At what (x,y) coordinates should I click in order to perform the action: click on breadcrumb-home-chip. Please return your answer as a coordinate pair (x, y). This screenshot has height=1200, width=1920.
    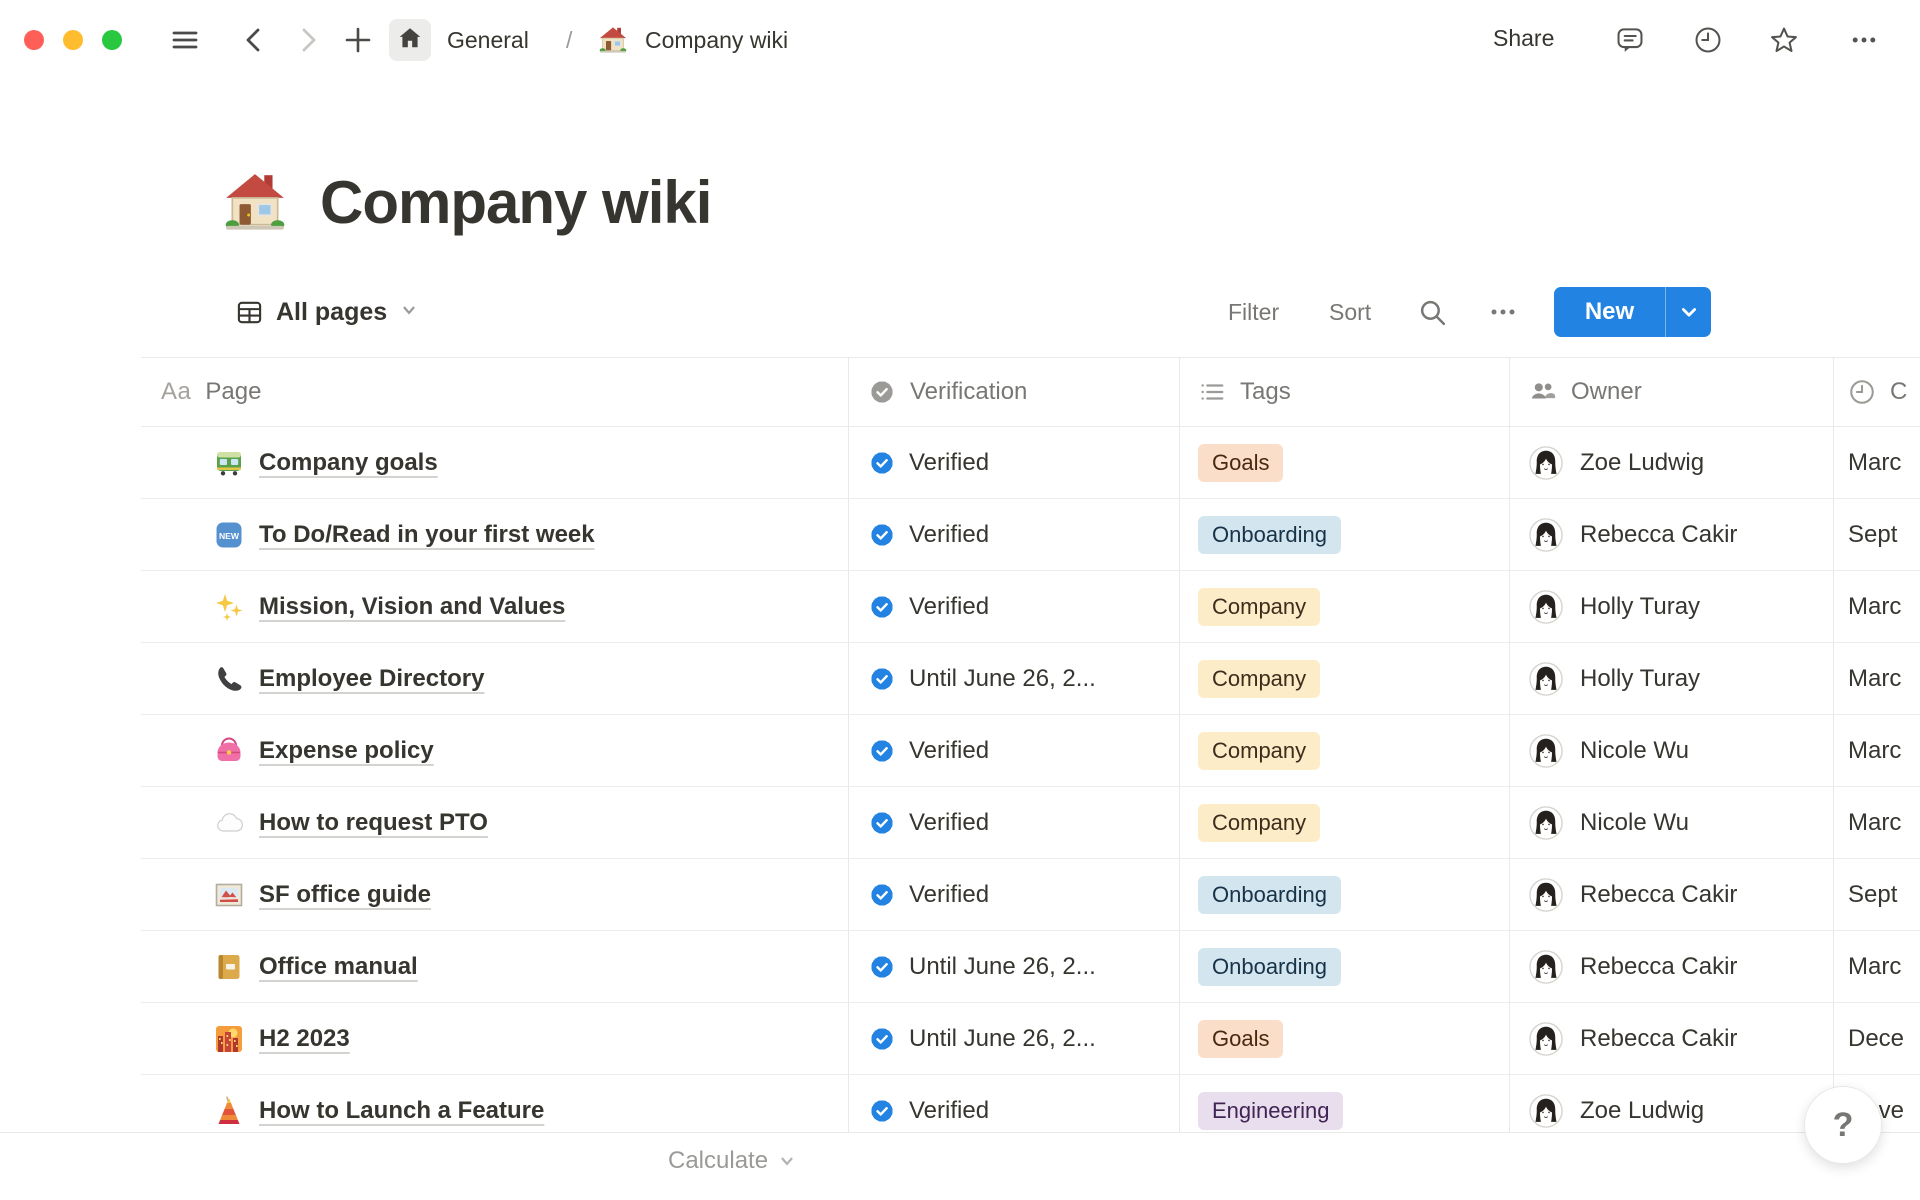
    Looking at the image, I should click on (410, 40).